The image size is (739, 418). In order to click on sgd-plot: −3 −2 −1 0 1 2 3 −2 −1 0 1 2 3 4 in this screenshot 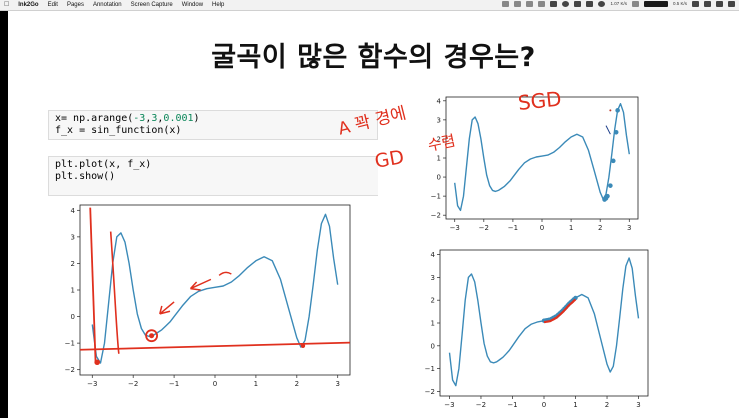, I will do `click(535, 164)`.